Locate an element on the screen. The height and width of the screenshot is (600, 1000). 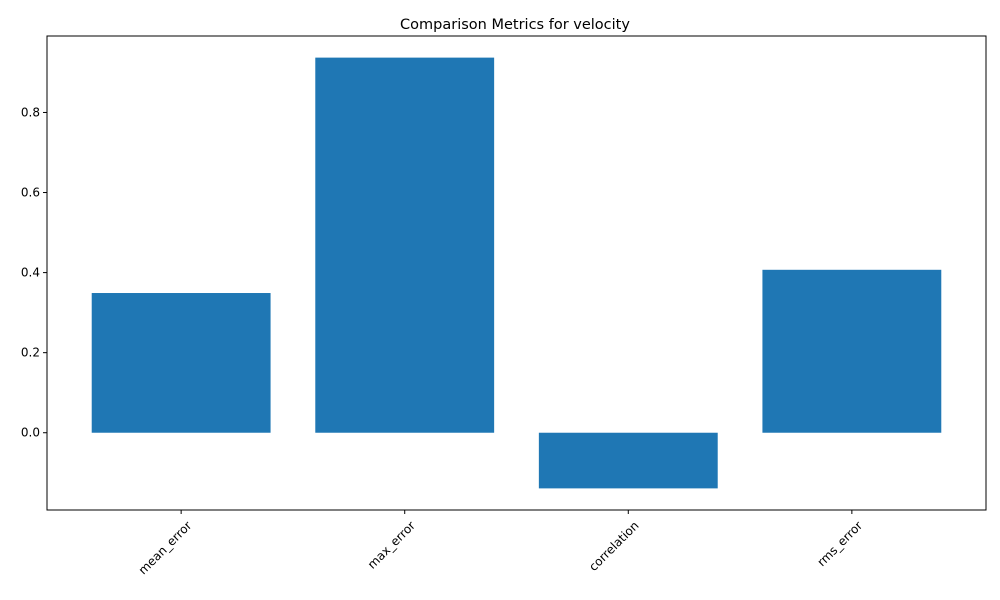
x-tick-label: correlation is located at coordinates (613, 545).